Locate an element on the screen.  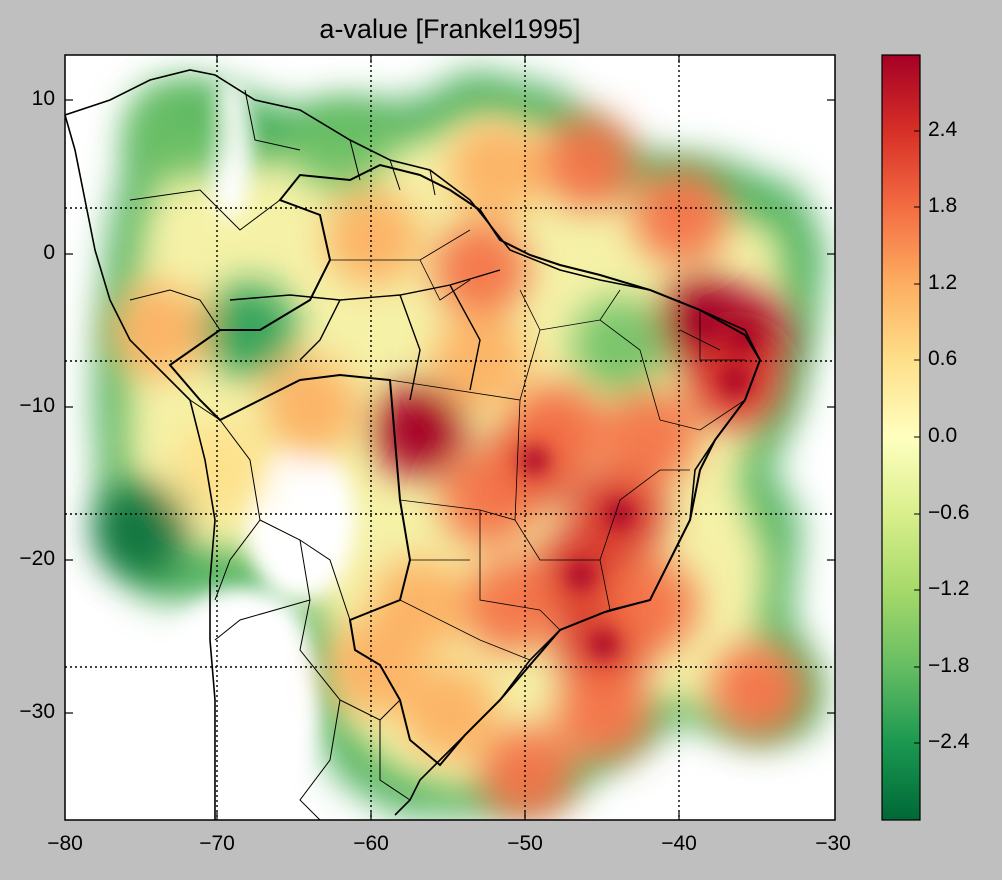
colorbar-label: −1.8 is located at coordinates (949, 665).